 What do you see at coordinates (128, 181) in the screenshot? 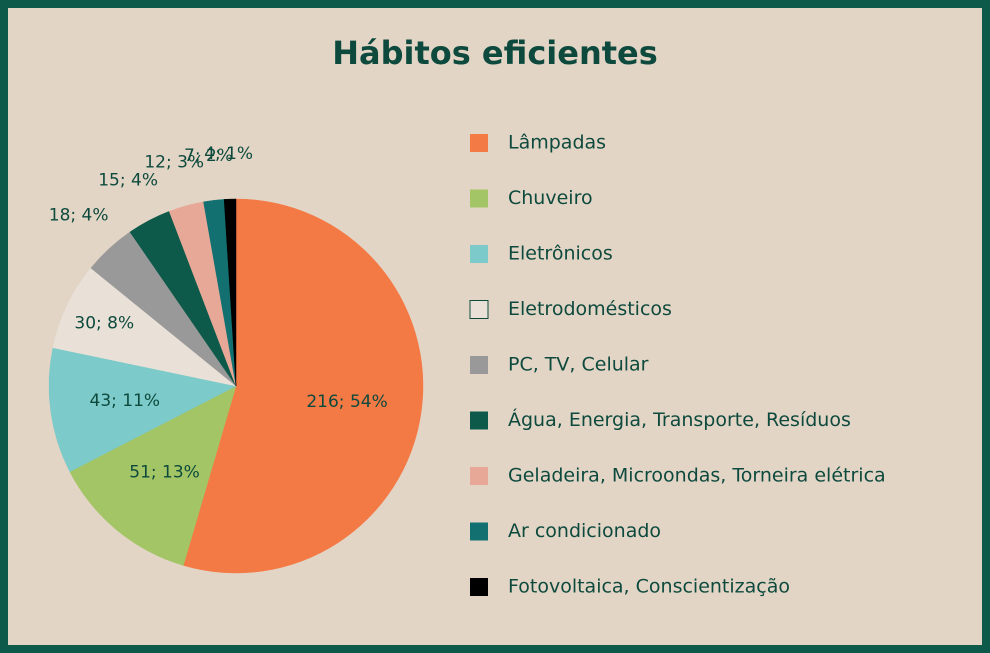
I see `data-label: 15; 4%` at bounding box center [128, 181].